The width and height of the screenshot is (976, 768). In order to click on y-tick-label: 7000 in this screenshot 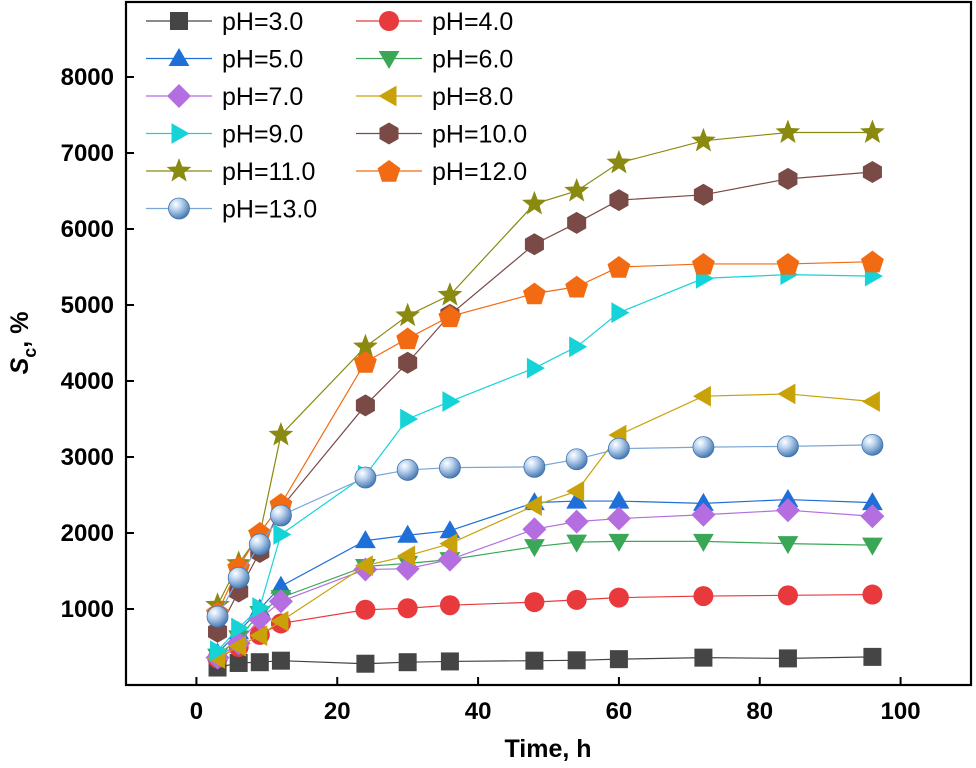, I will do `click(87, 153)`.